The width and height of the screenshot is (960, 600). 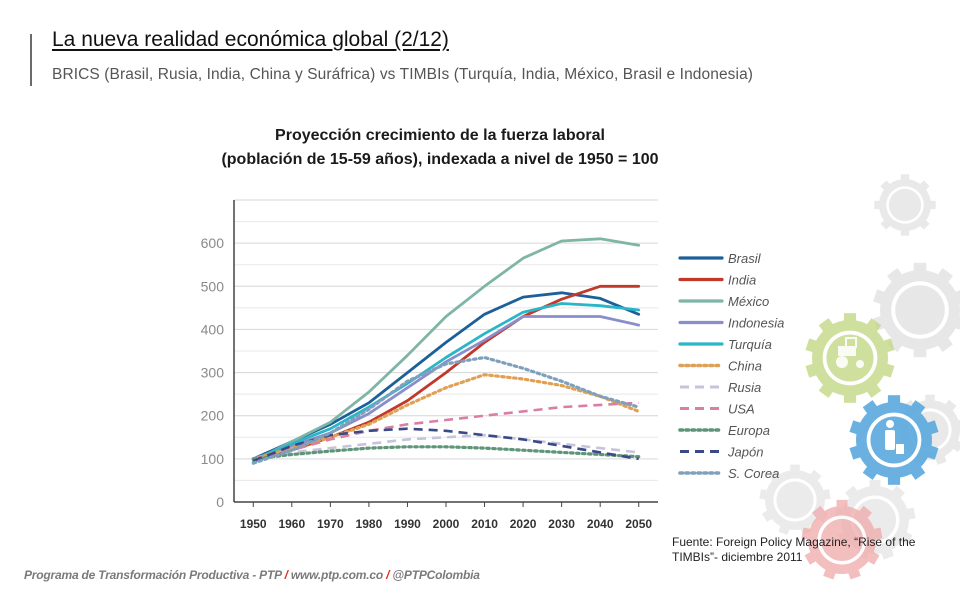 I want to click on legend-entry: Indonesia, so click(x=731, y=323).